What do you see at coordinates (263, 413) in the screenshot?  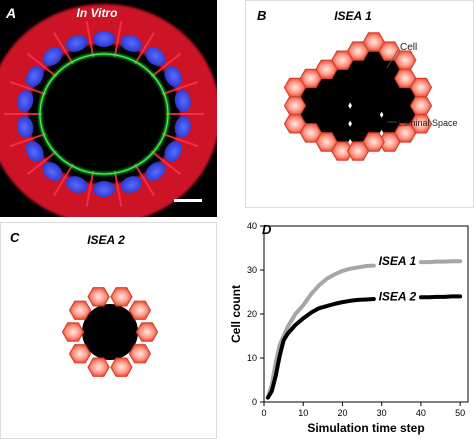 I see `x-tick-label: 0` at bounding box center [263, 413].